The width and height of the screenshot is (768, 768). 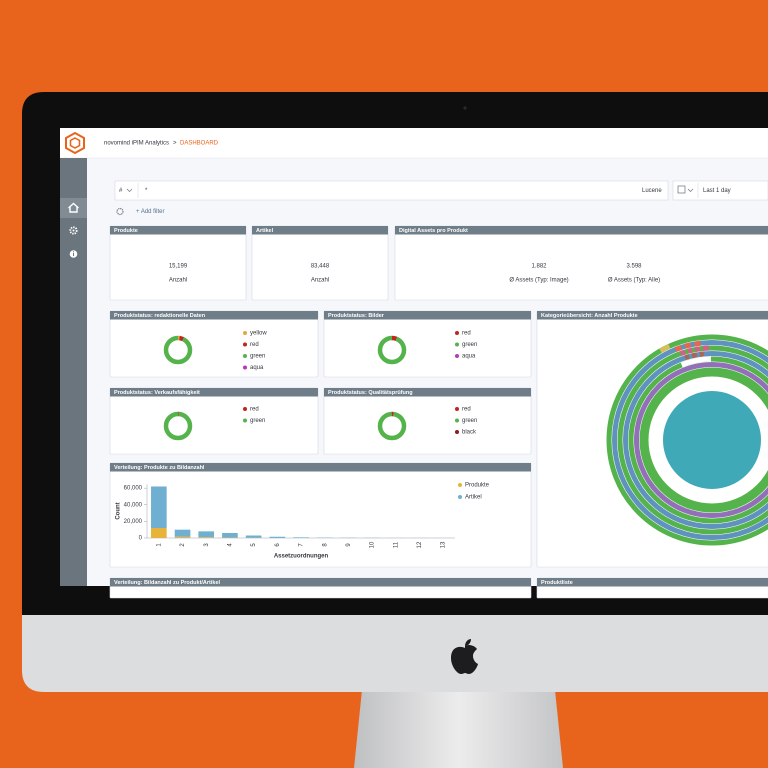 I want to click on apple-logo, so click(x=464, y=656).